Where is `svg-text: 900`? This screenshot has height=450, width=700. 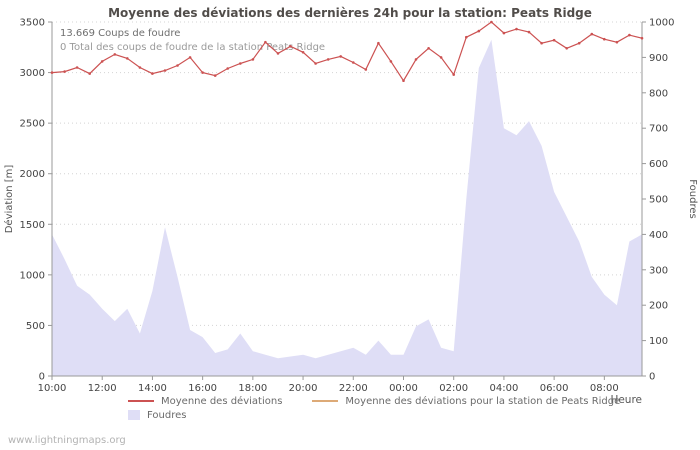
svg-text: 900 is located at coordinates (658, 58).